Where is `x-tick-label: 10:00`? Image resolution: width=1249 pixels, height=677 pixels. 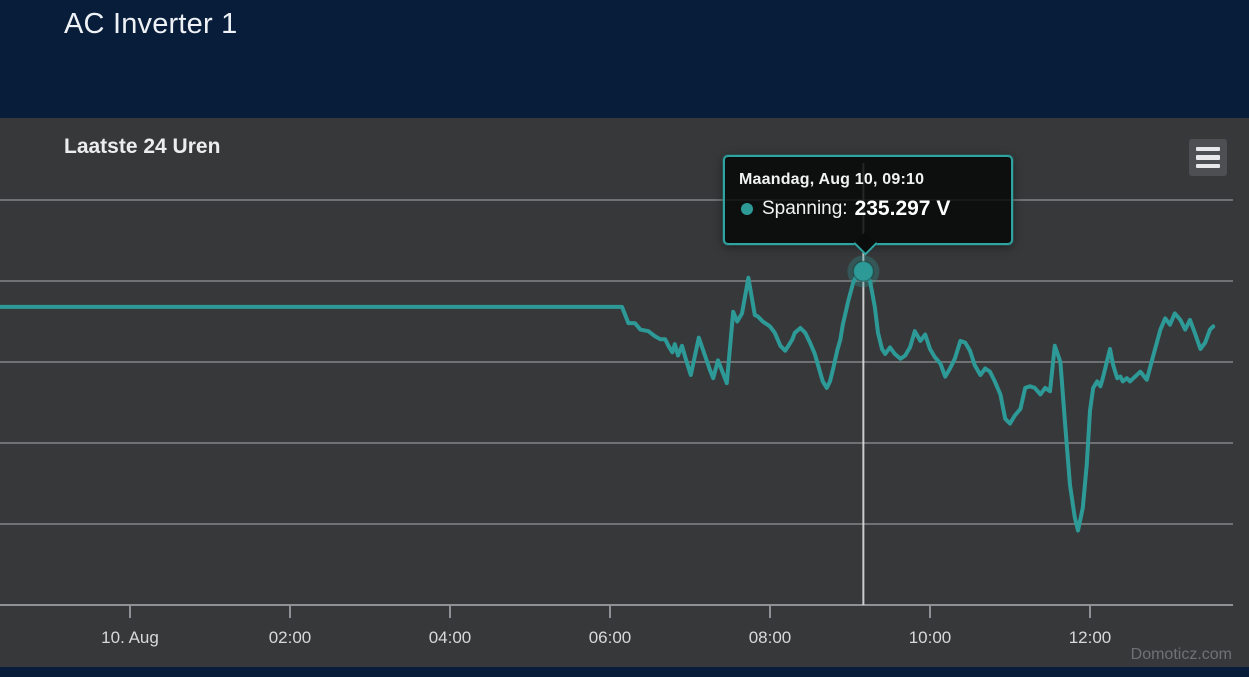 x-tick-label: 10:00 is located at coordinates (930, 637).